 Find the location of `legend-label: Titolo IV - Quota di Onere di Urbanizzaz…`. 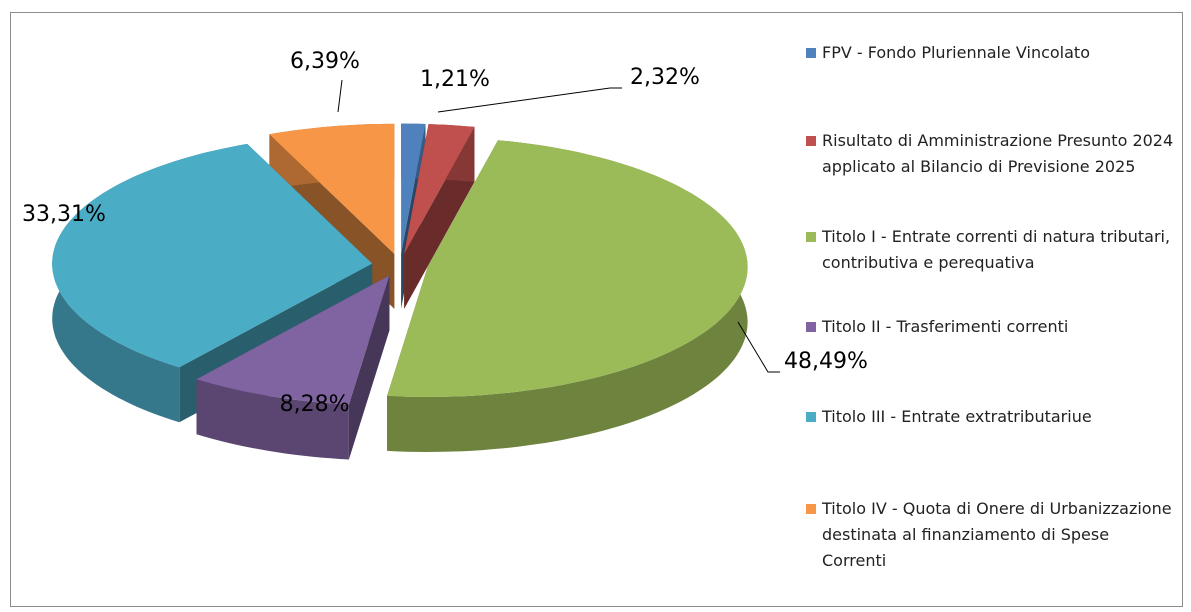

legend-label: Titolo IV - Quota di Onere di Urbanizzaz… is located at coordinates (997, 534).